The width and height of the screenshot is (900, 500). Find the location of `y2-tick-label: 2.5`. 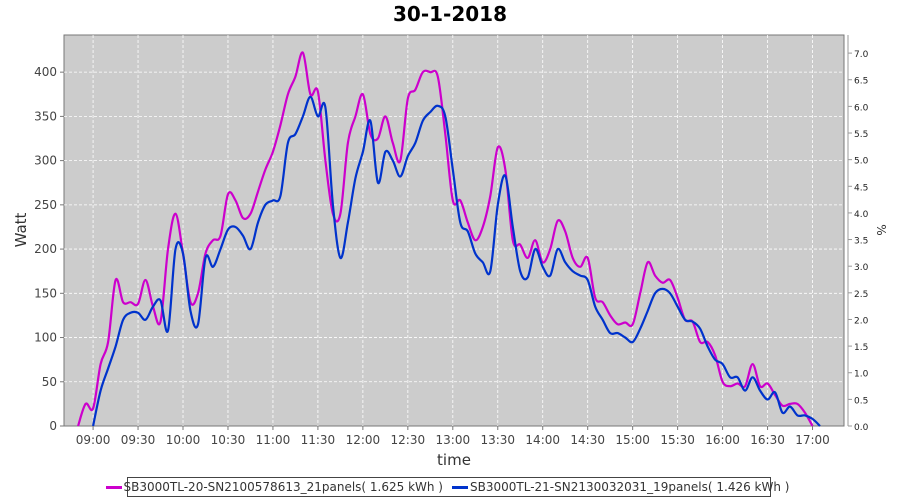

y2-tick-label: 2.5 is located at coordinates (861, 295).